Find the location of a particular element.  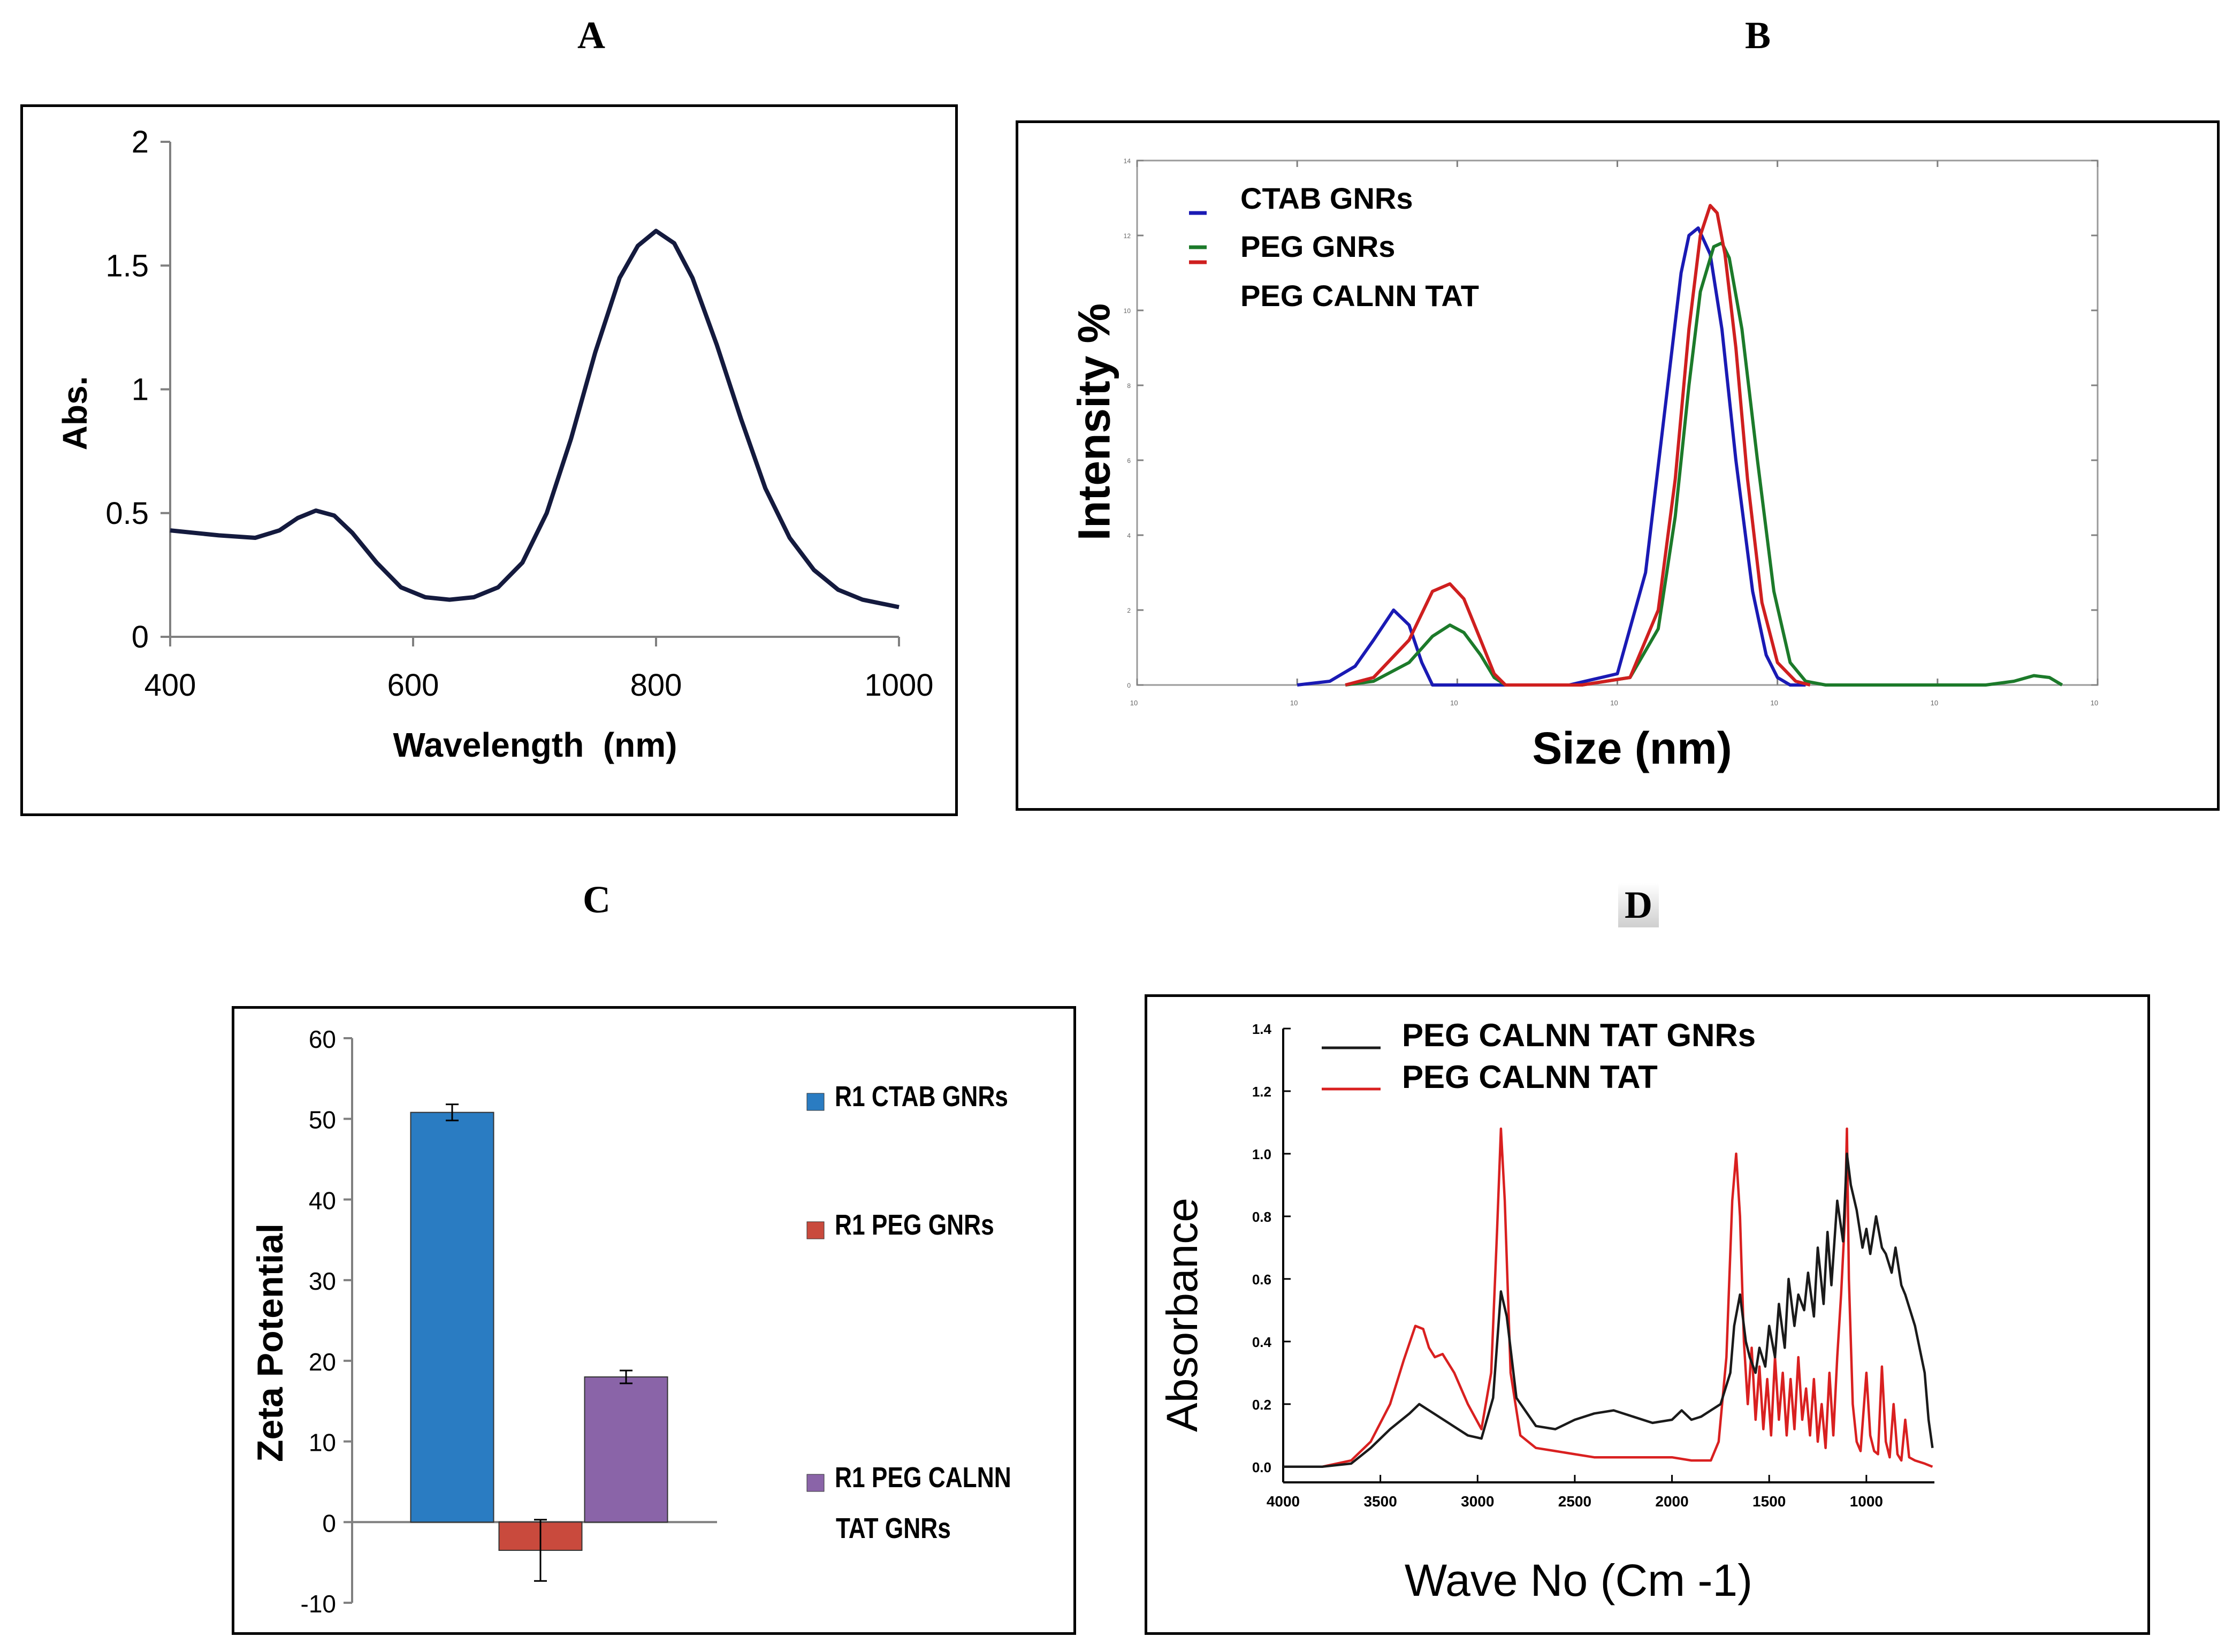

legend-d-item-tat: PEG CALNN TAT is located at coordinates (1530, 1077).